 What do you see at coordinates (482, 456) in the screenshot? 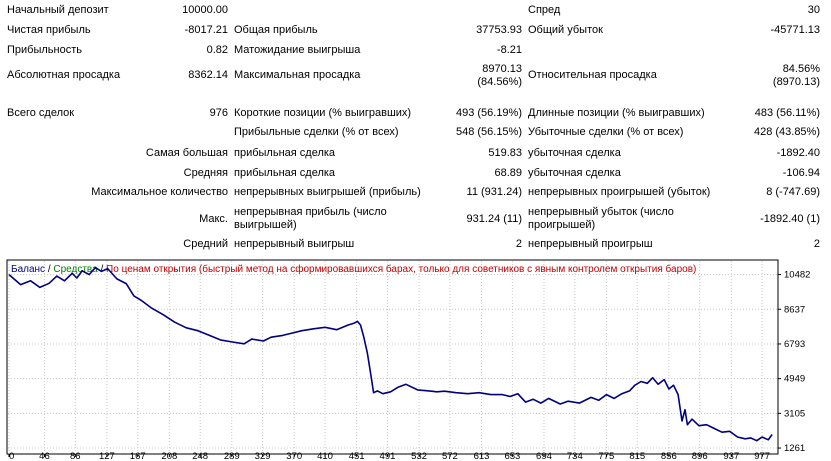
I see `x-tick-label: 613` at bounding box center [482, 456].